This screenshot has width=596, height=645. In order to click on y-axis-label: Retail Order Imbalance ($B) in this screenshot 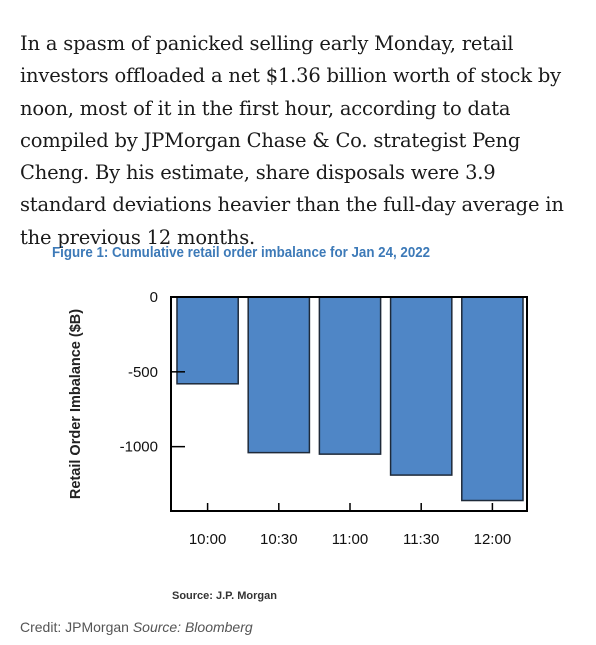, I will do `click(76, 404)`.